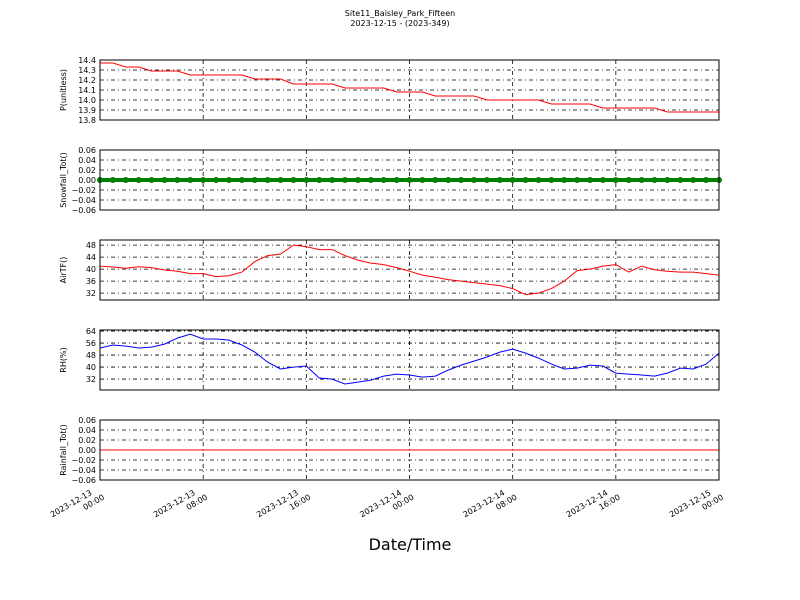 The width and height of the screenshot is (800, 600). Describe the element at coordinates (91, 343) in the screenshot. I see `y-tick-label: 56` at that location.